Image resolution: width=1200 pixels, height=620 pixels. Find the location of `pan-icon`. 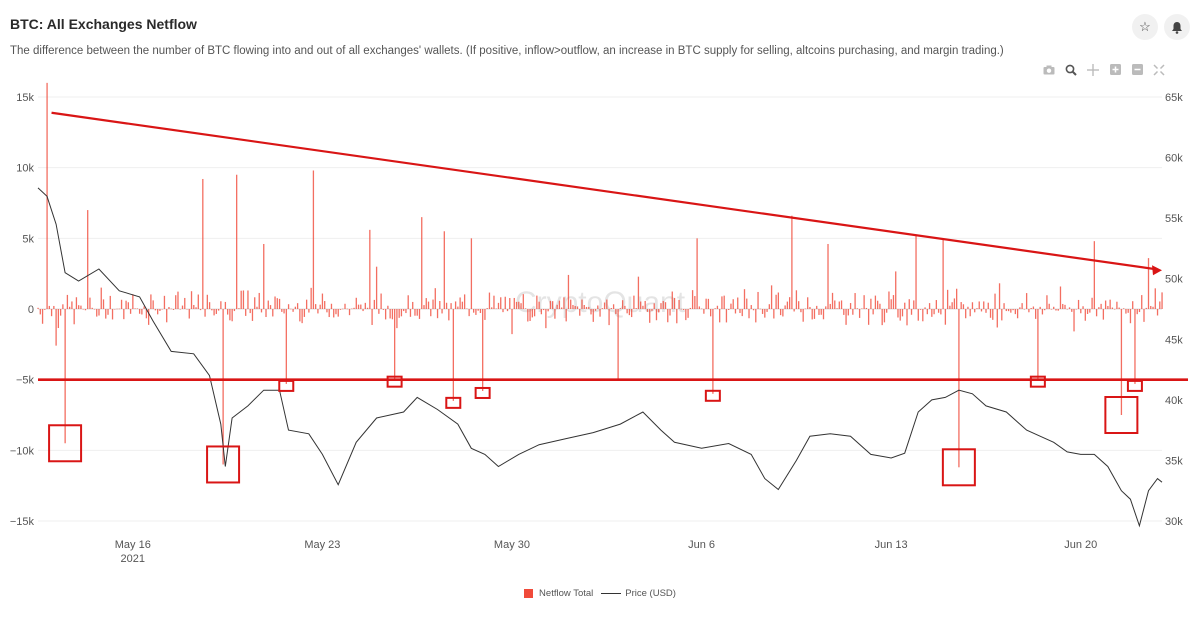

pan-icon is located at coordinates (1093, 71).